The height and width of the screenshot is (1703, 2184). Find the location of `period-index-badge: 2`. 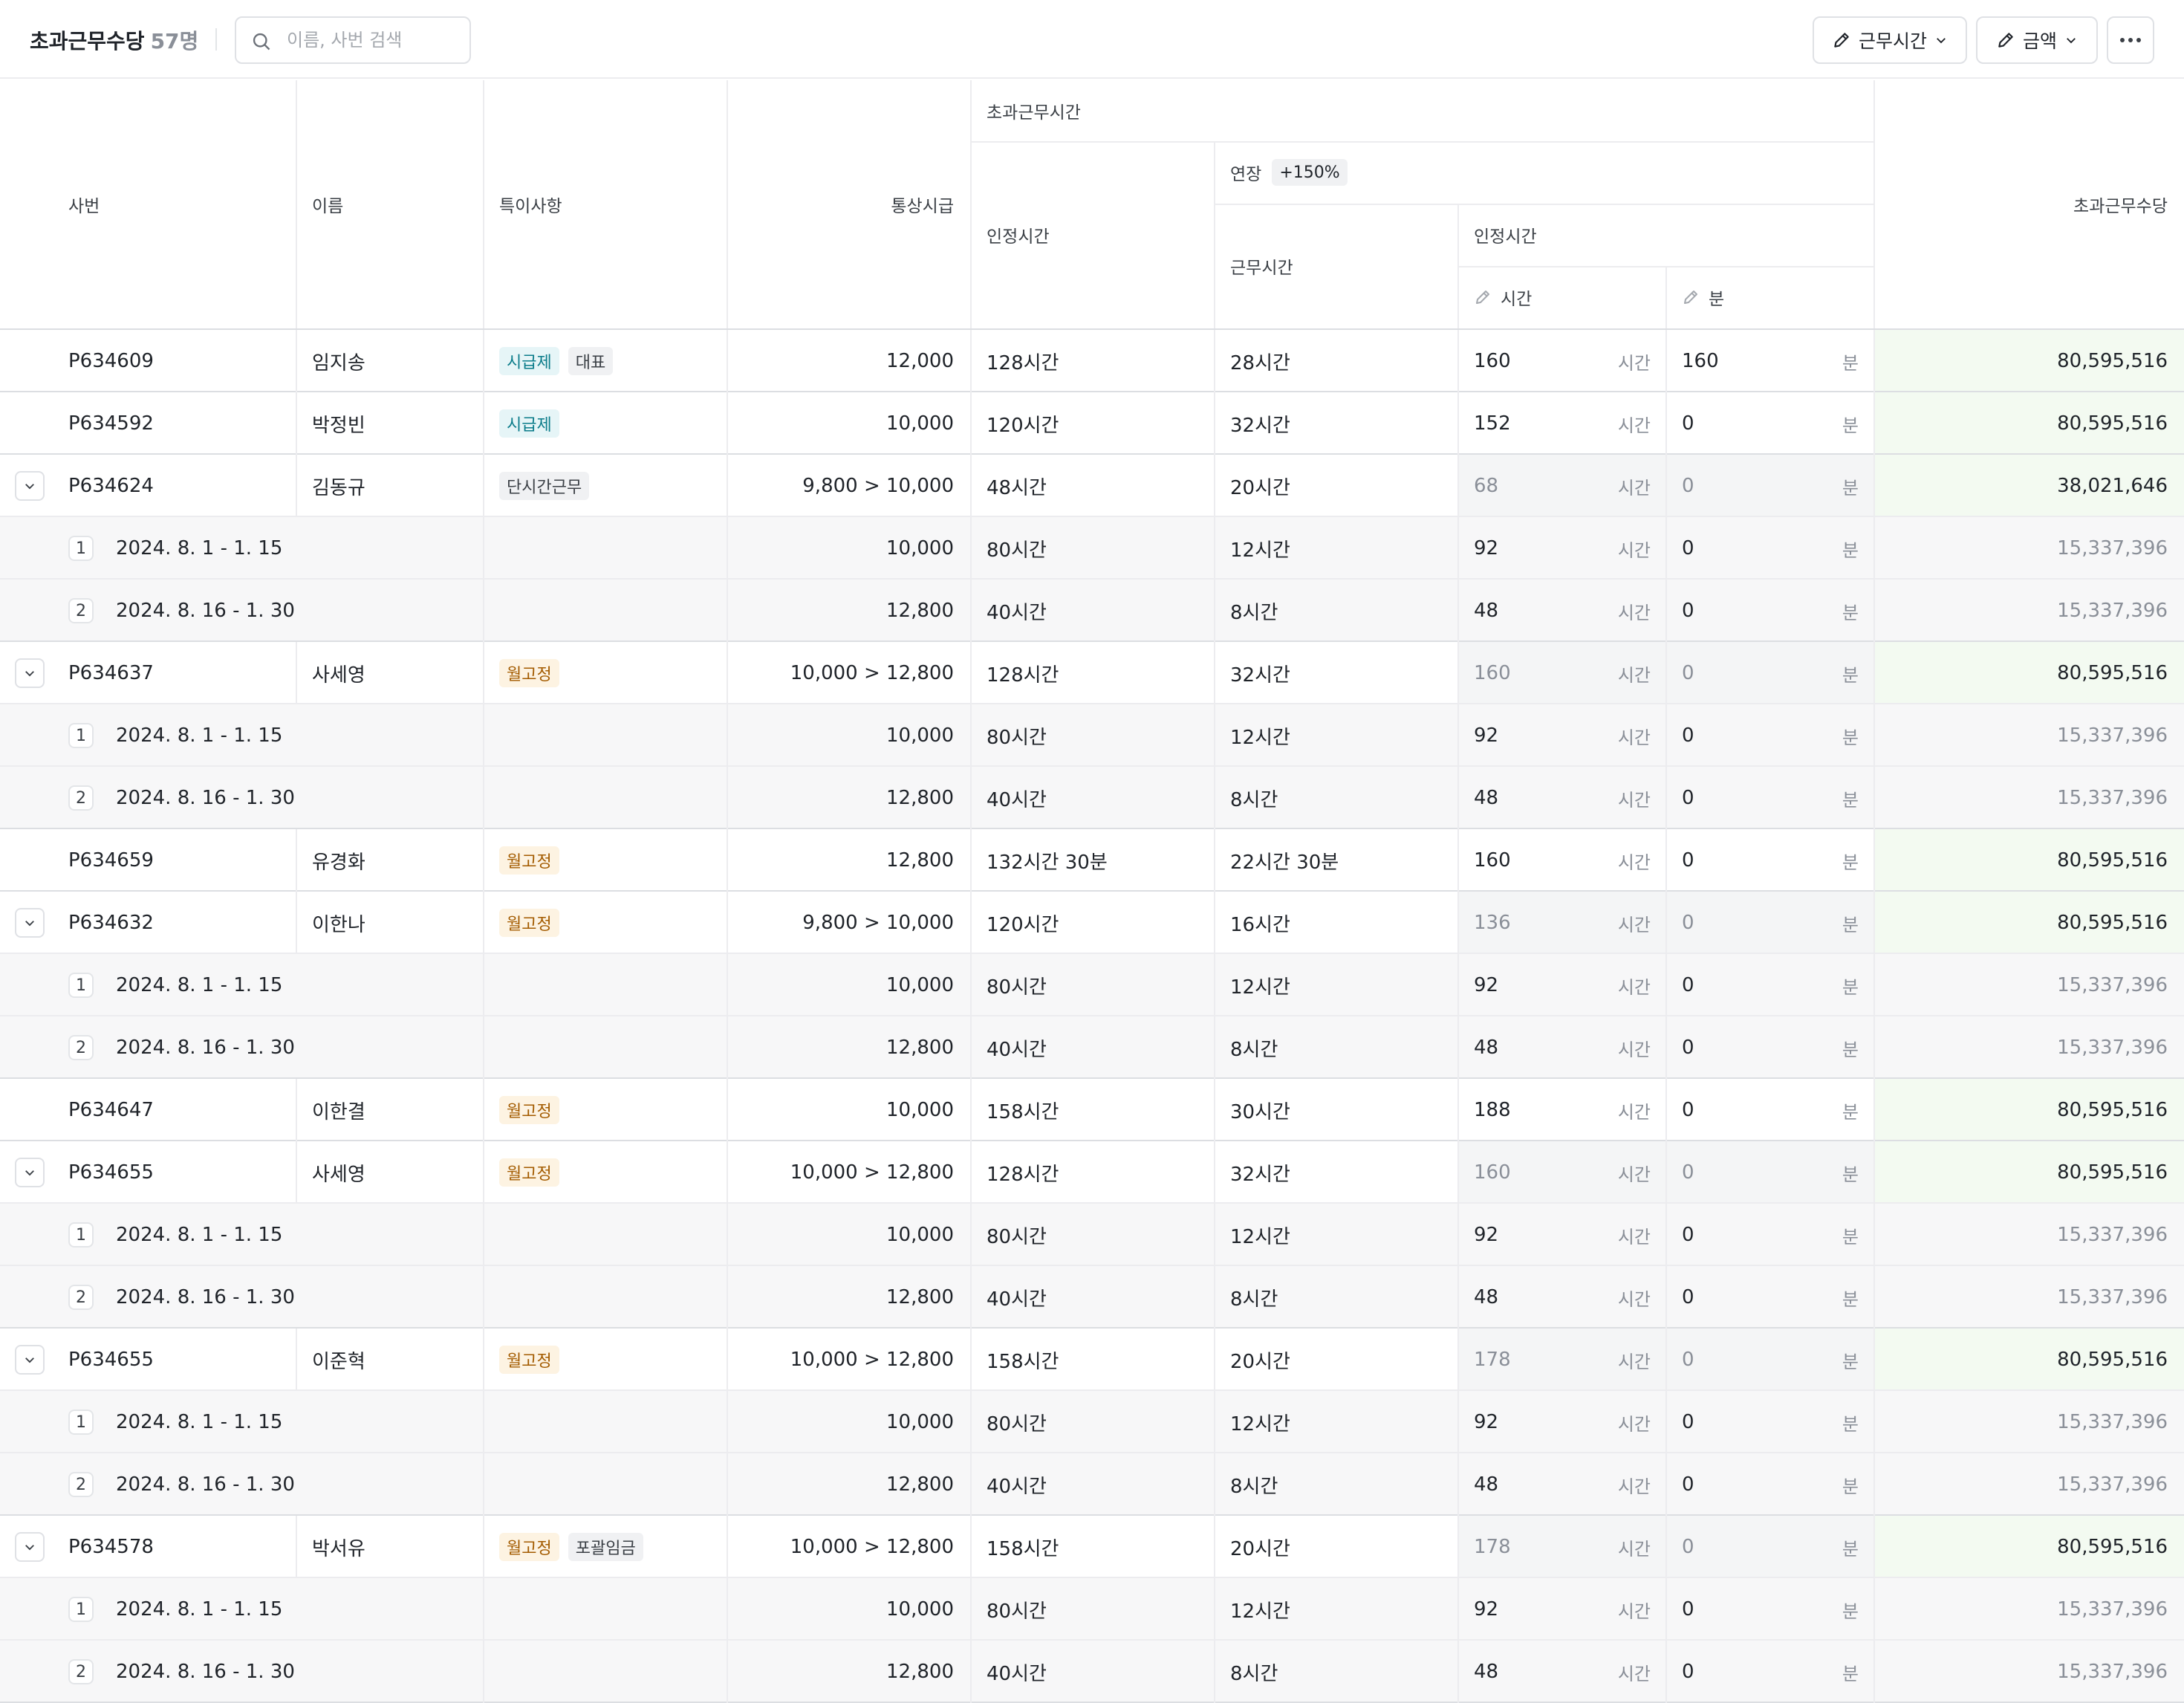

period-index-badge: 2 is located at coordinates (81, 1671).